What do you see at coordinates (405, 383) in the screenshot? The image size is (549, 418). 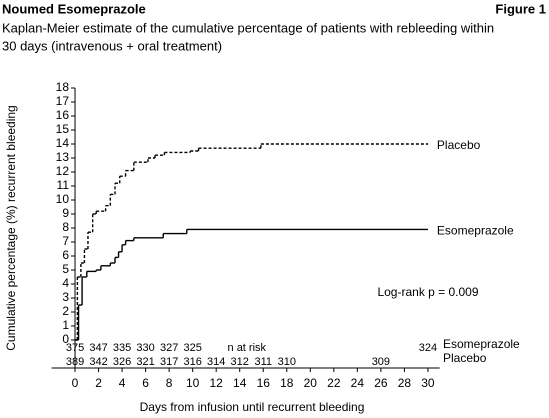 I see `x-tick-label: 28` at bounding box center [405, 383].